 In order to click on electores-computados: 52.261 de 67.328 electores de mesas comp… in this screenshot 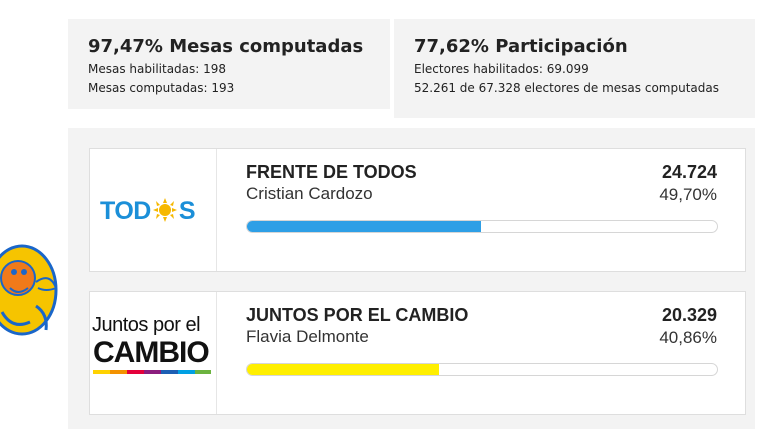, I will do `click(566, 88)`.